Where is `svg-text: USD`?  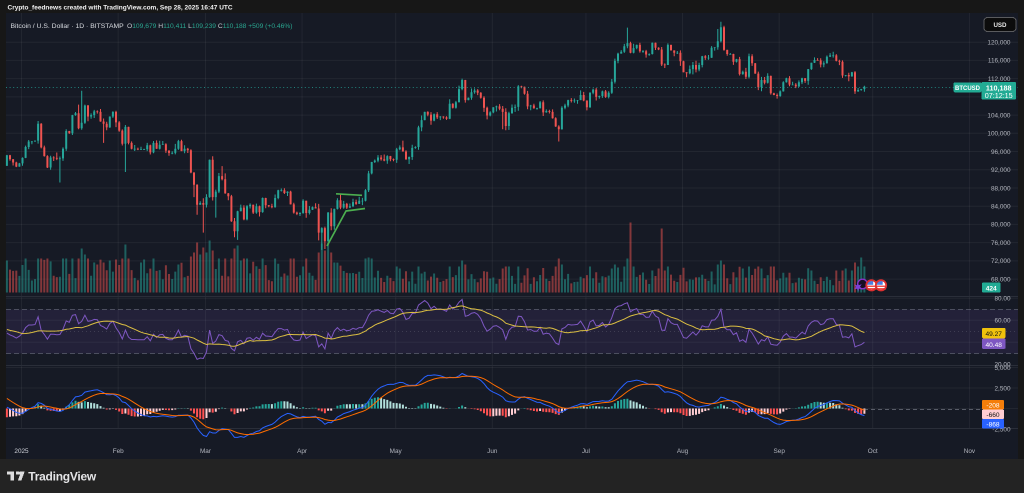
svg-text: USD is located at coordinates (1000, 25).